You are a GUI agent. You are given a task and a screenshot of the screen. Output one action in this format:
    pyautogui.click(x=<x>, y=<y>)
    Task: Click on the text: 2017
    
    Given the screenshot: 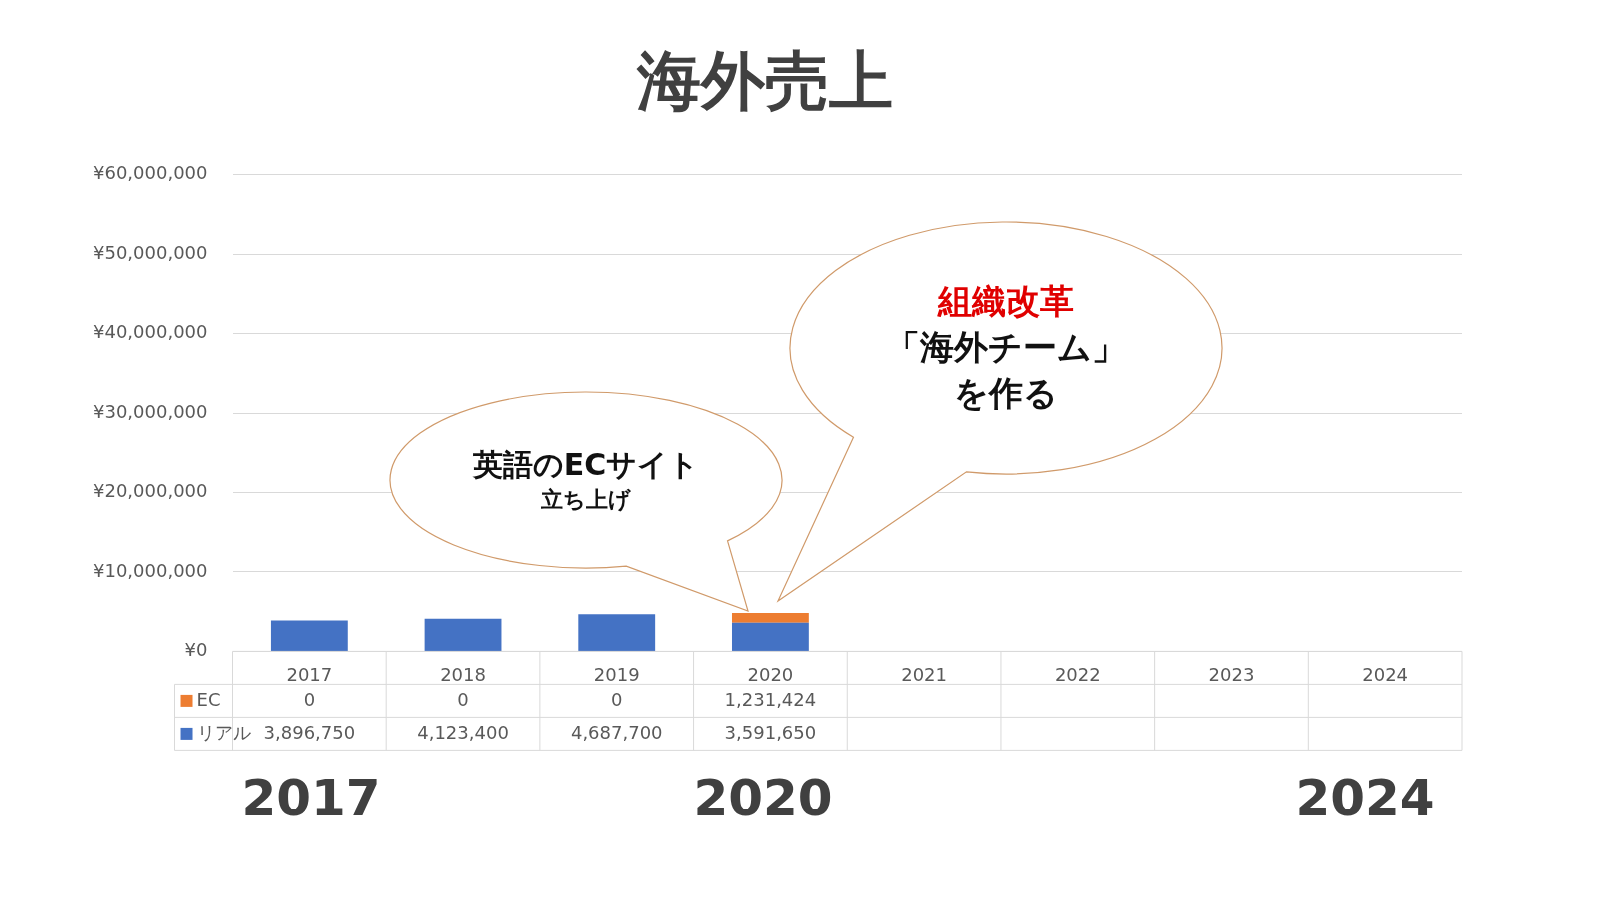 What is the action you would take?
    pyautogui.click(x=311, y=798)
    